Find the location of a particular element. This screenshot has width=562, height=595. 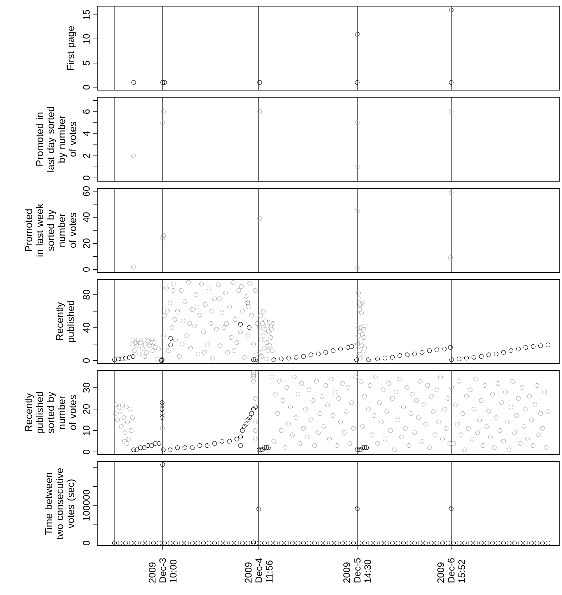

y-tick-label: 100000 is located at coordinates (86, 505).